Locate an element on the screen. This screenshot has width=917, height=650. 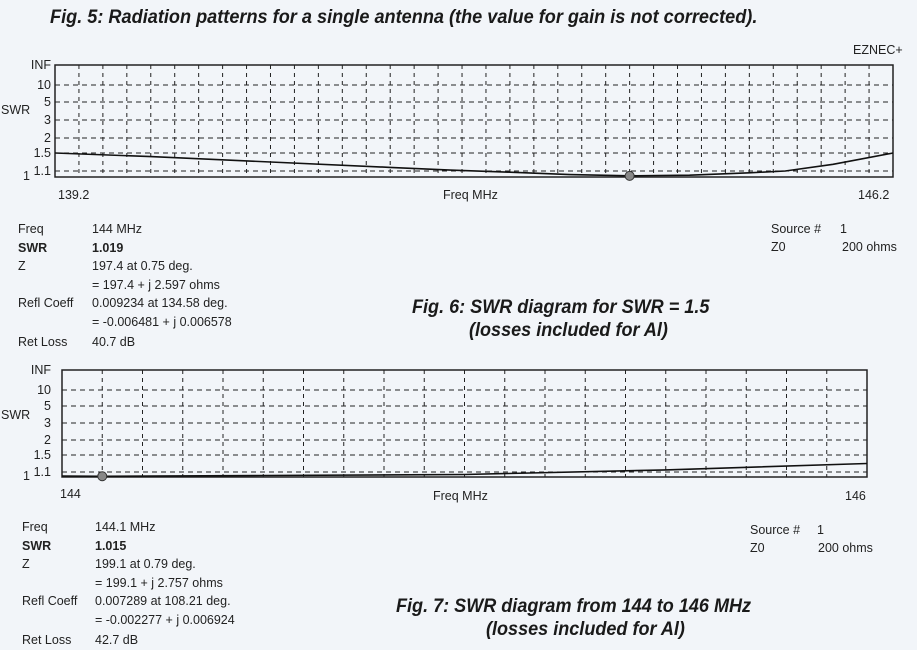
z0-label-2: Z0 is located at coordinates (757, 548).